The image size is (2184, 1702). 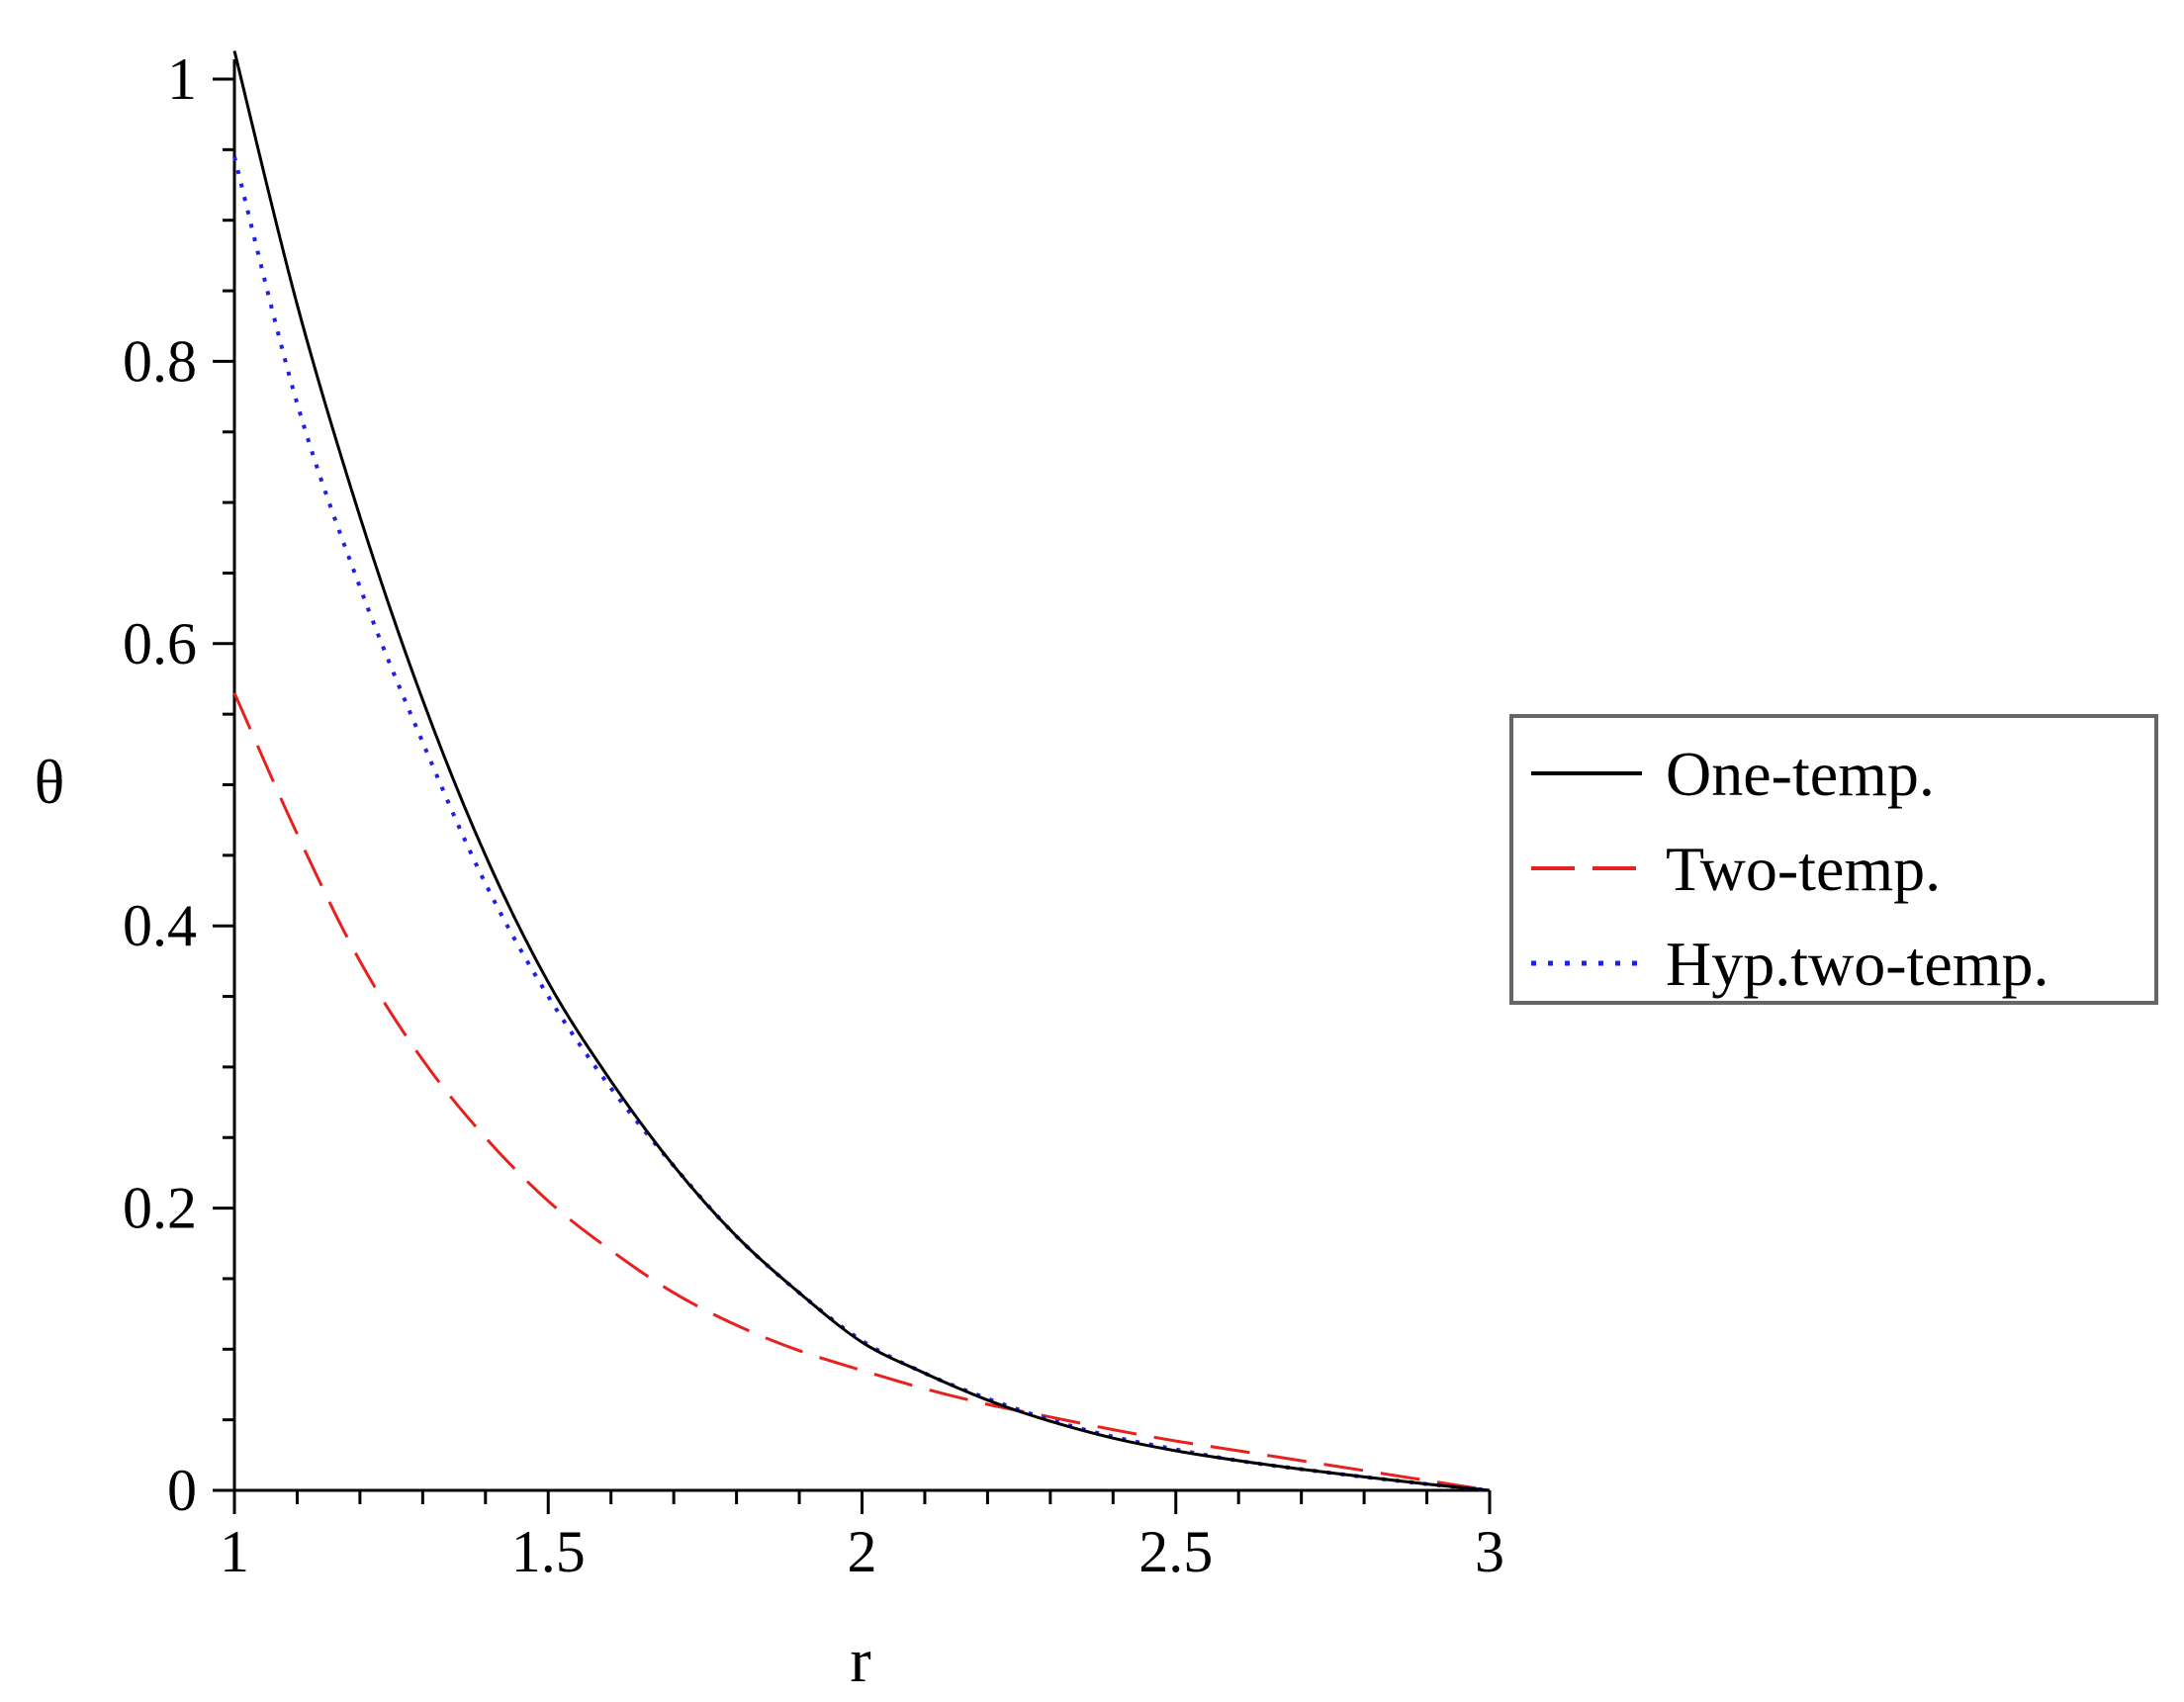 I want to click on y-tick-label: 0.4, so click(x=160, y=925).